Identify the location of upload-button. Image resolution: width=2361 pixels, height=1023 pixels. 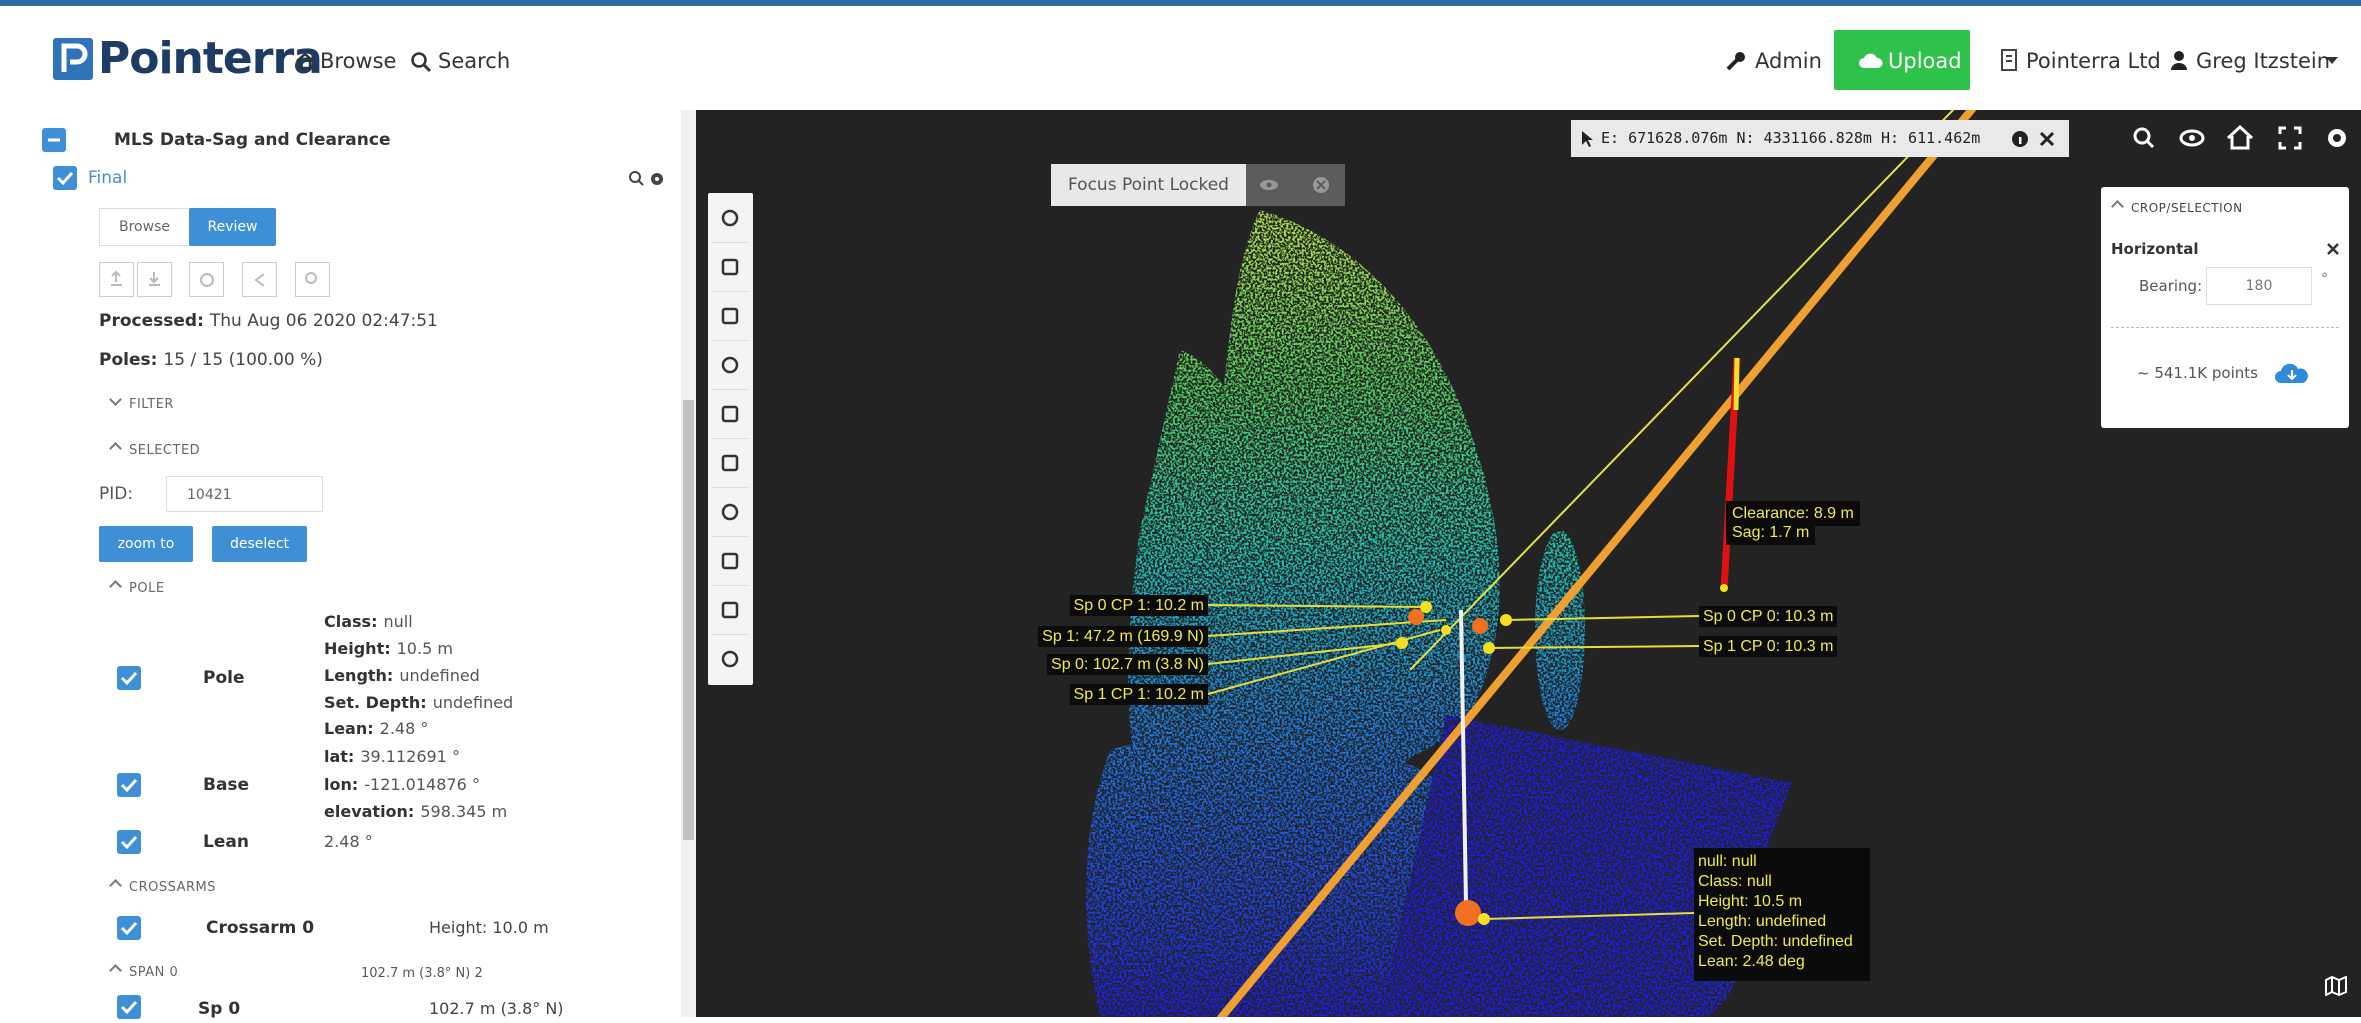
(1902, 60).